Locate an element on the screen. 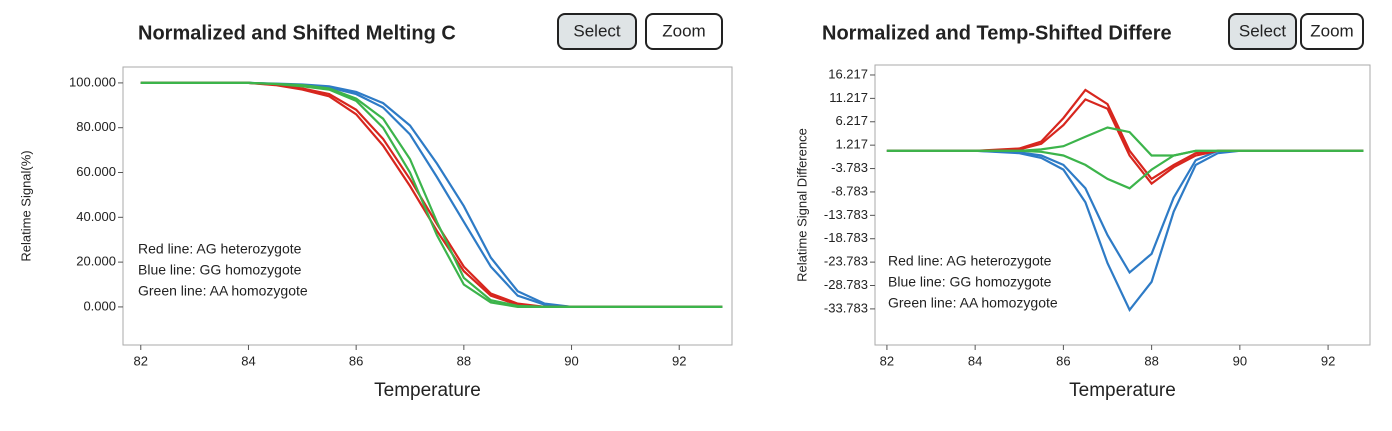  y-tick-label: 60.000 is located at coordinates (96, 171).